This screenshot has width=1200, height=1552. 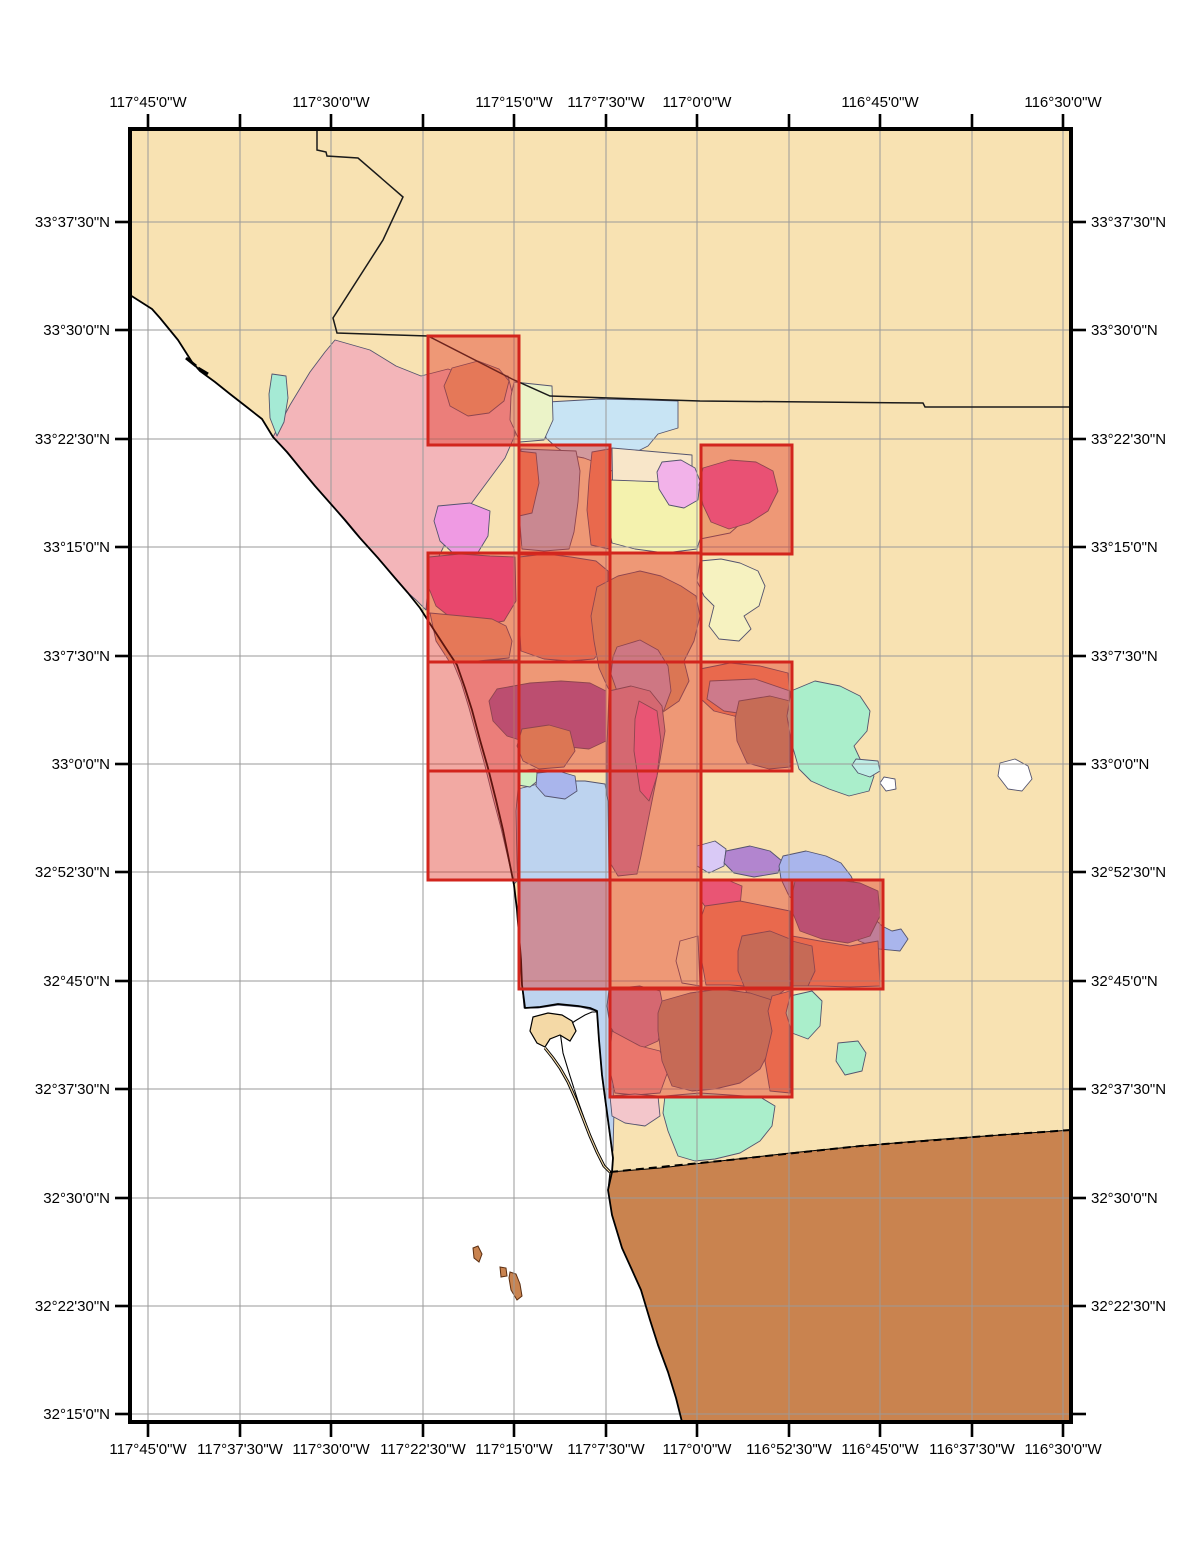 I want to click on region-pink-strip-south, so click(x=635, y=1110).